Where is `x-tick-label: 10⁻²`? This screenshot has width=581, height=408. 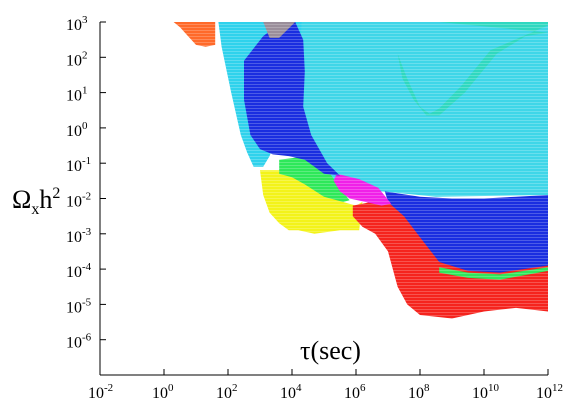 x-tick-label: 10⁻² is located at coordinates (100, 392).